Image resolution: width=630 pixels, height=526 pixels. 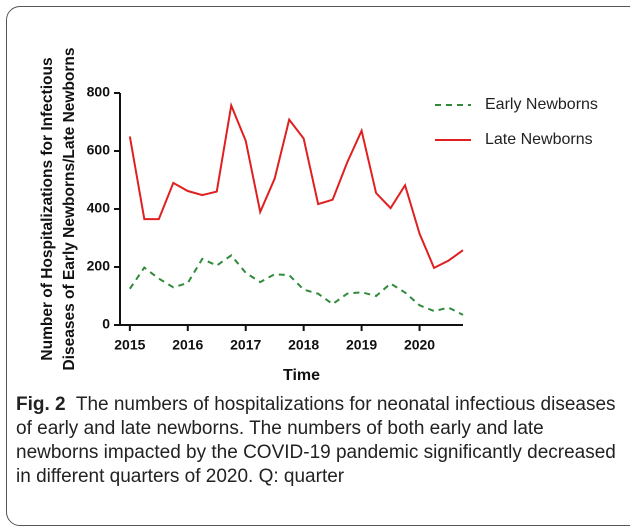 I want to click on x-tick-label: 2015, so click(x=129, y=345).